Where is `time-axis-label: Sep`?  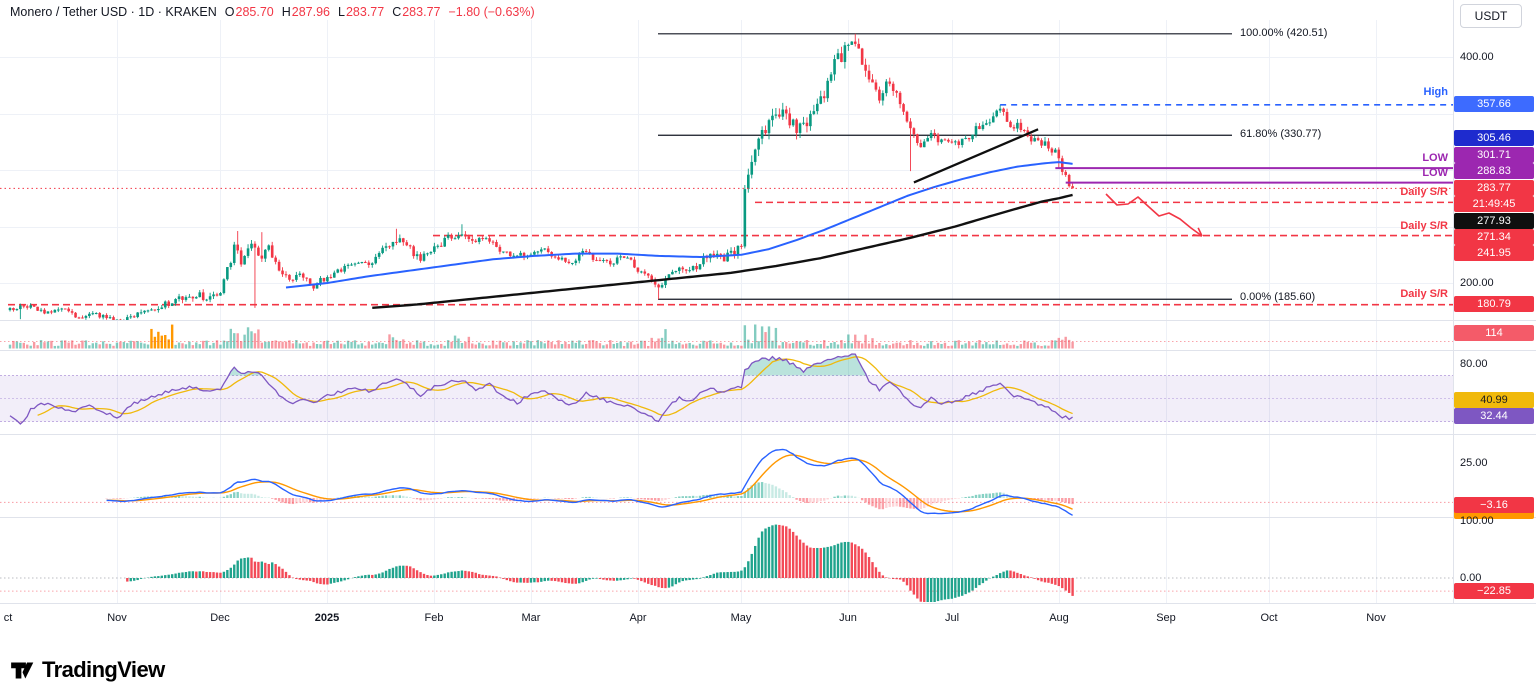
time-axis-label: Sep is located at coordinates (1166, 618).